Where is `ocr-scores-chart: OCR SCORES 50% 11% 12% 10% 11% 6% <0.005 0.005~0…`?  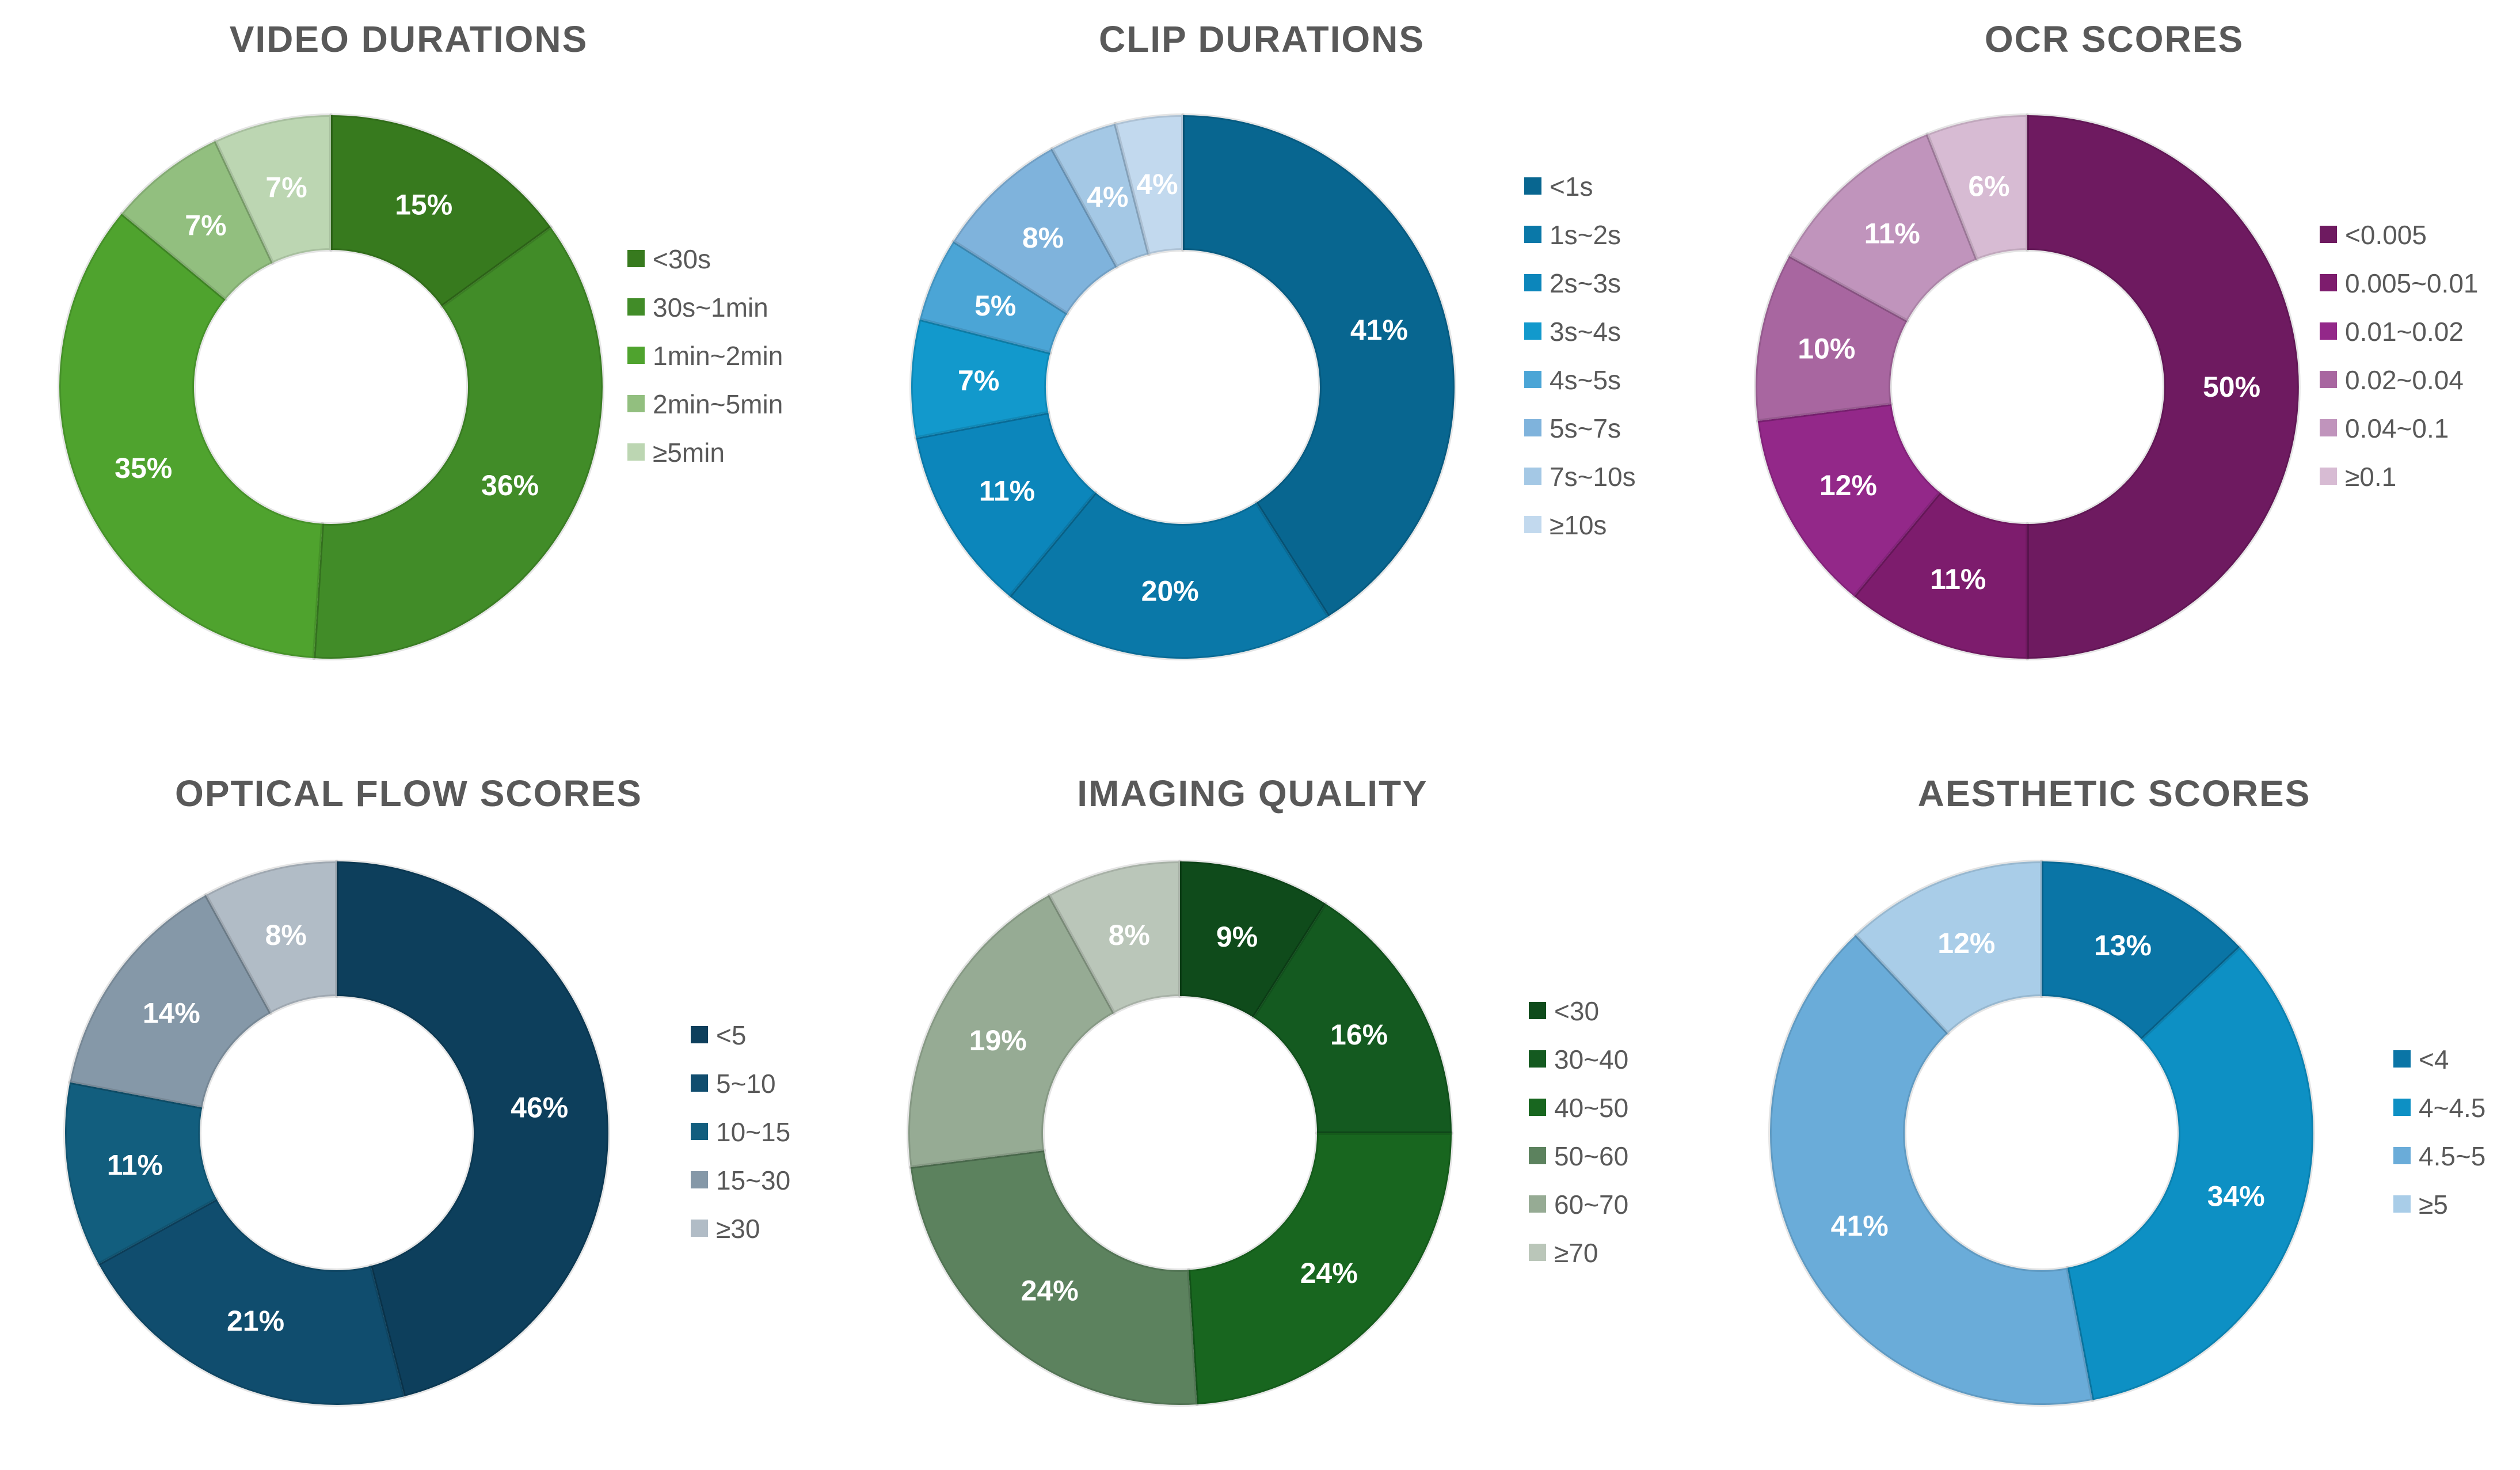 ocr-scores-chart: OCR SCORES 50% 11% 12% 10% 11% 6% <0.005 0.005~0… is located at coordinates (2116, 339).